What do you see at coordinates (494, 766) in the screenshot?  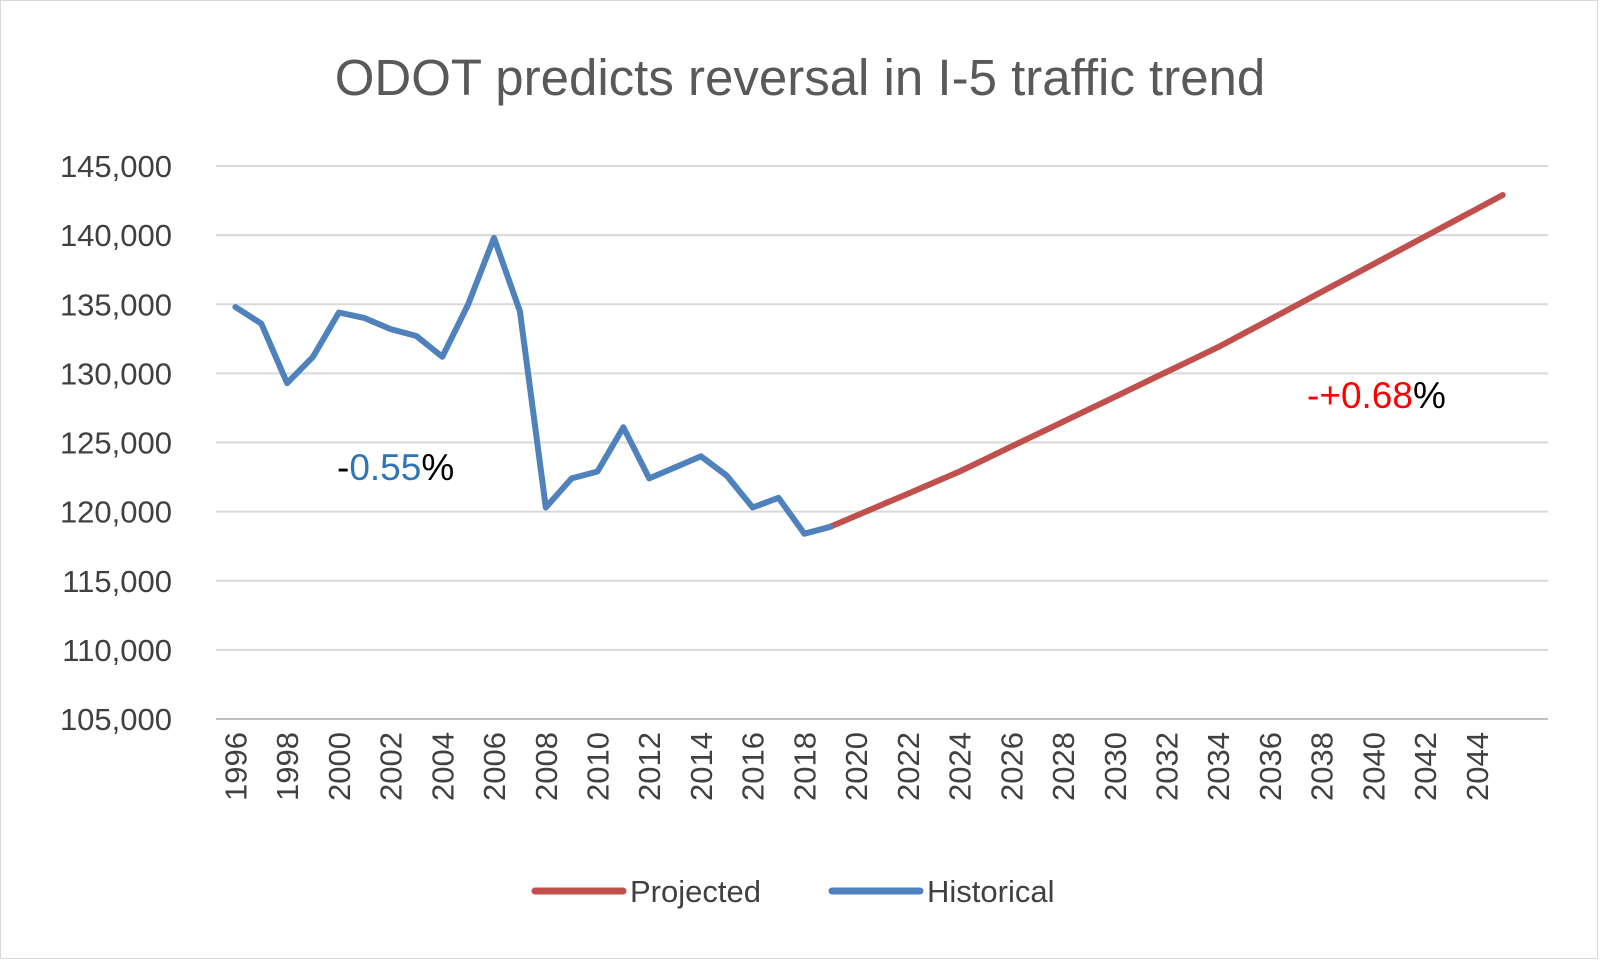 I see `x-tick-label: 2006` at bounding box center [494, 766].